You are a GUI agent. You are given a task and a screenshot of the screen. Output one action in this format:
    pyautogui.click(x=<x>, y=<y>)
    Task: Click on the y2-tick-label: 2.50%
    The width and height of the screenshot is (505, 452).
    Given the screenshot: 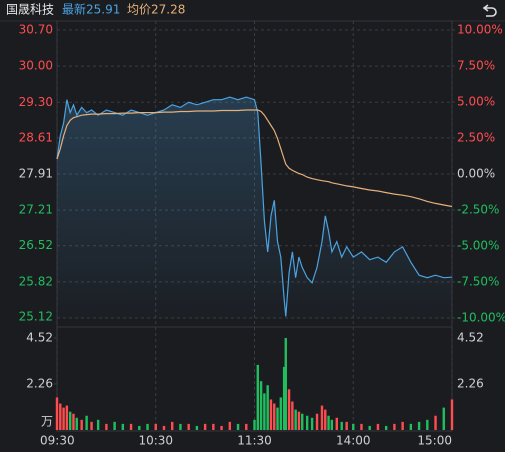 What is the action you would take?
    pyautogui.click(x=476, y=138)
    